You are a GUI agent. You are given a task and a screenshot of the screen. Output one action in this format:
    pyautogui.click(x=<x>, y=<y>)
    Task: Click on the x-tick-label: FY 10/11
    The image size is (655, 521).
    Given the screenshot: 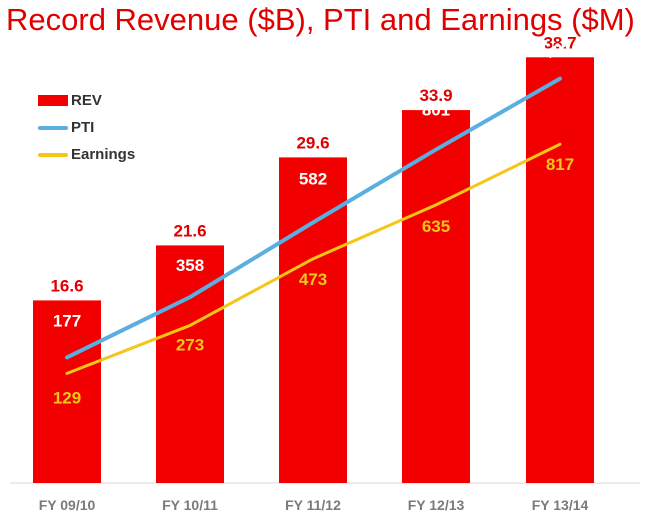 What is the action you would take?
    pyautogui.click(x=190, y=505)
    